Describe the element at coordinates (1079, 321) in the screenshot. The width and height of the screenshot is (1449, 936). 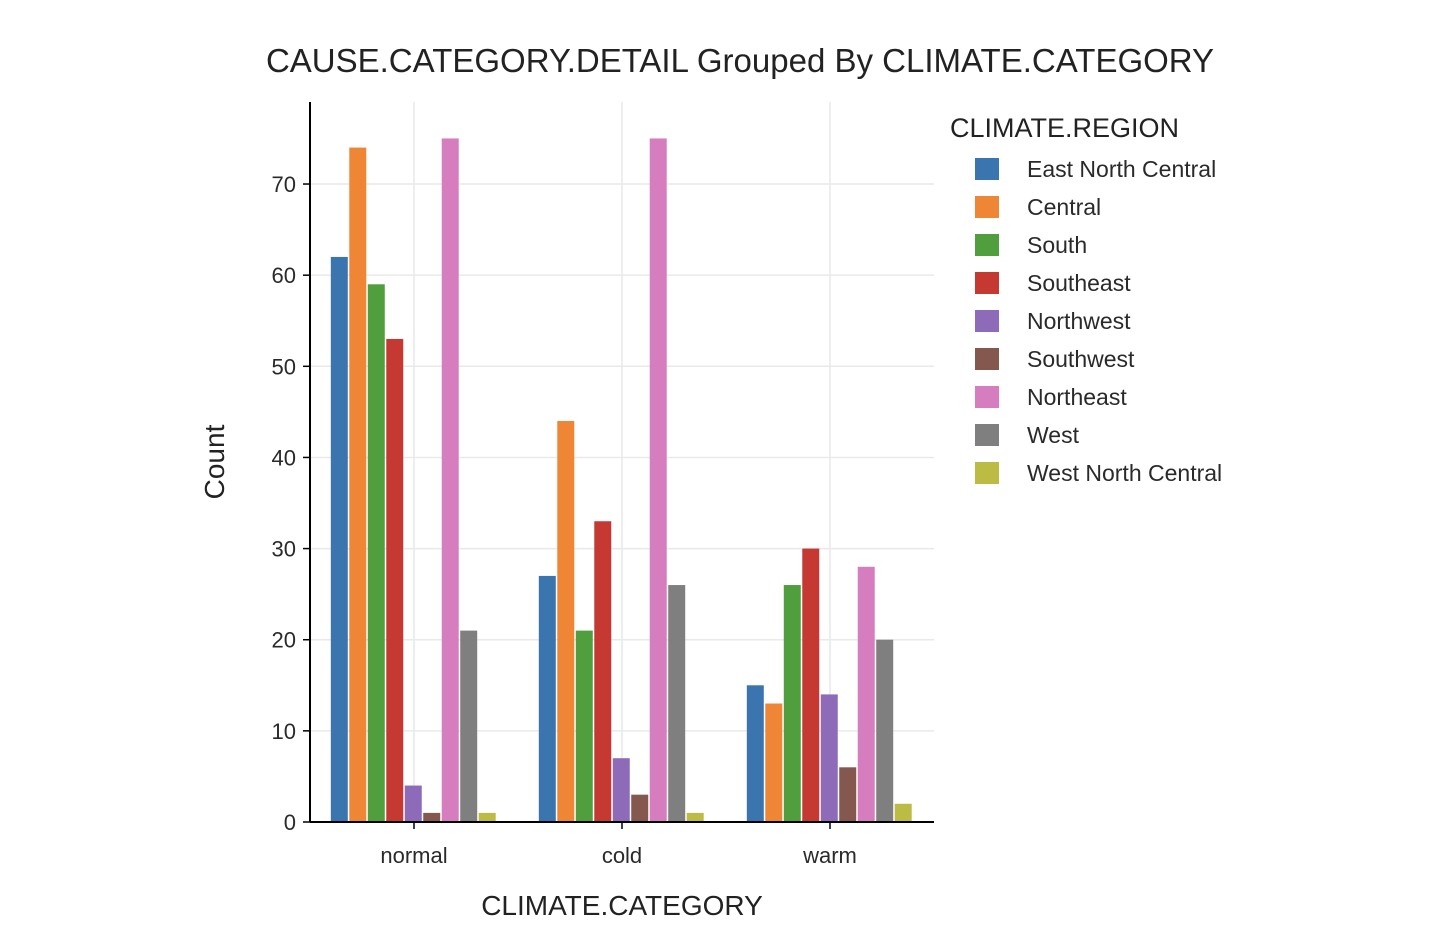
I see `legend-item-label: Northwest` at that location.